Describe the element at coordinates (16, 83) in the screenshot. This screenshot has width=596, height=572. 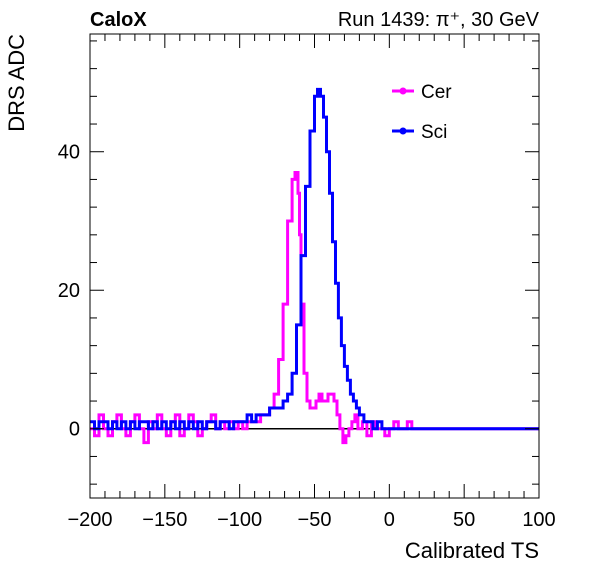
I see `y-axis-label: DRS ADC` at that location.